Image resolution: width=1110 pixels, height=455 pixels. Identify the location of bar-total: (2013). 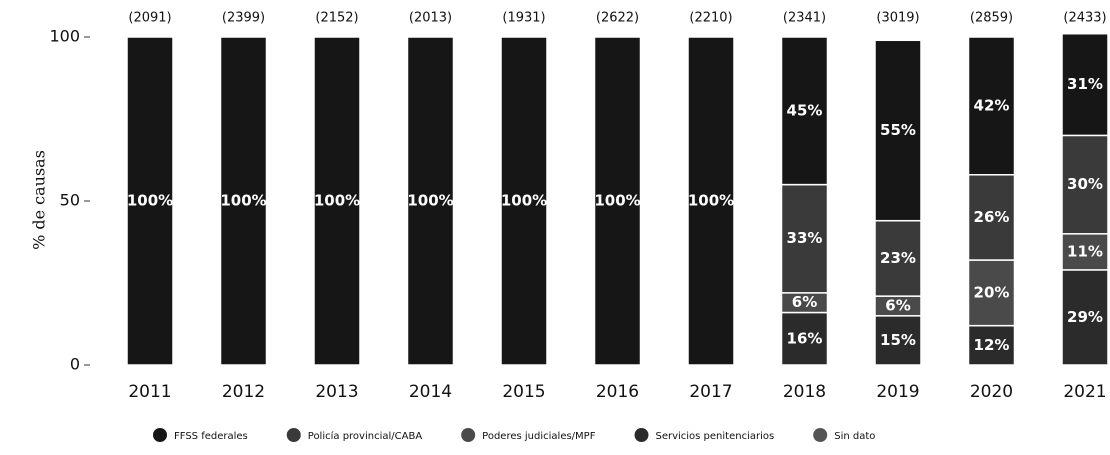
(430, 18).